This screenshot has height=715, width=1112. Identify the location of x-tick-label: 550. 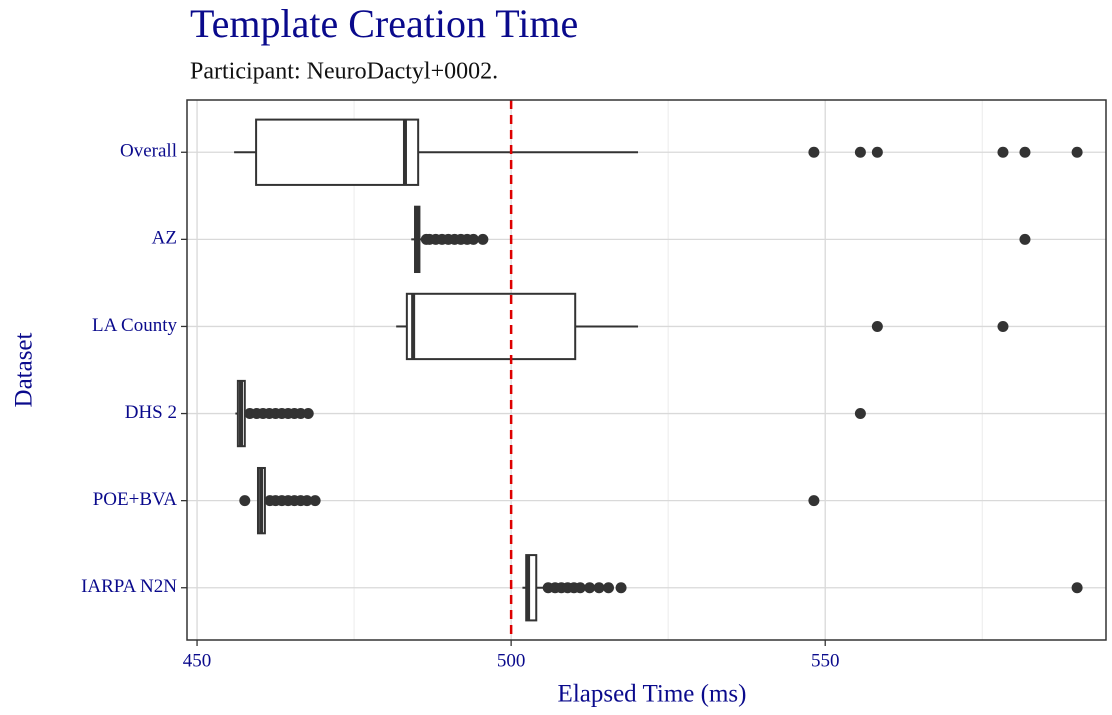
(825, 660).